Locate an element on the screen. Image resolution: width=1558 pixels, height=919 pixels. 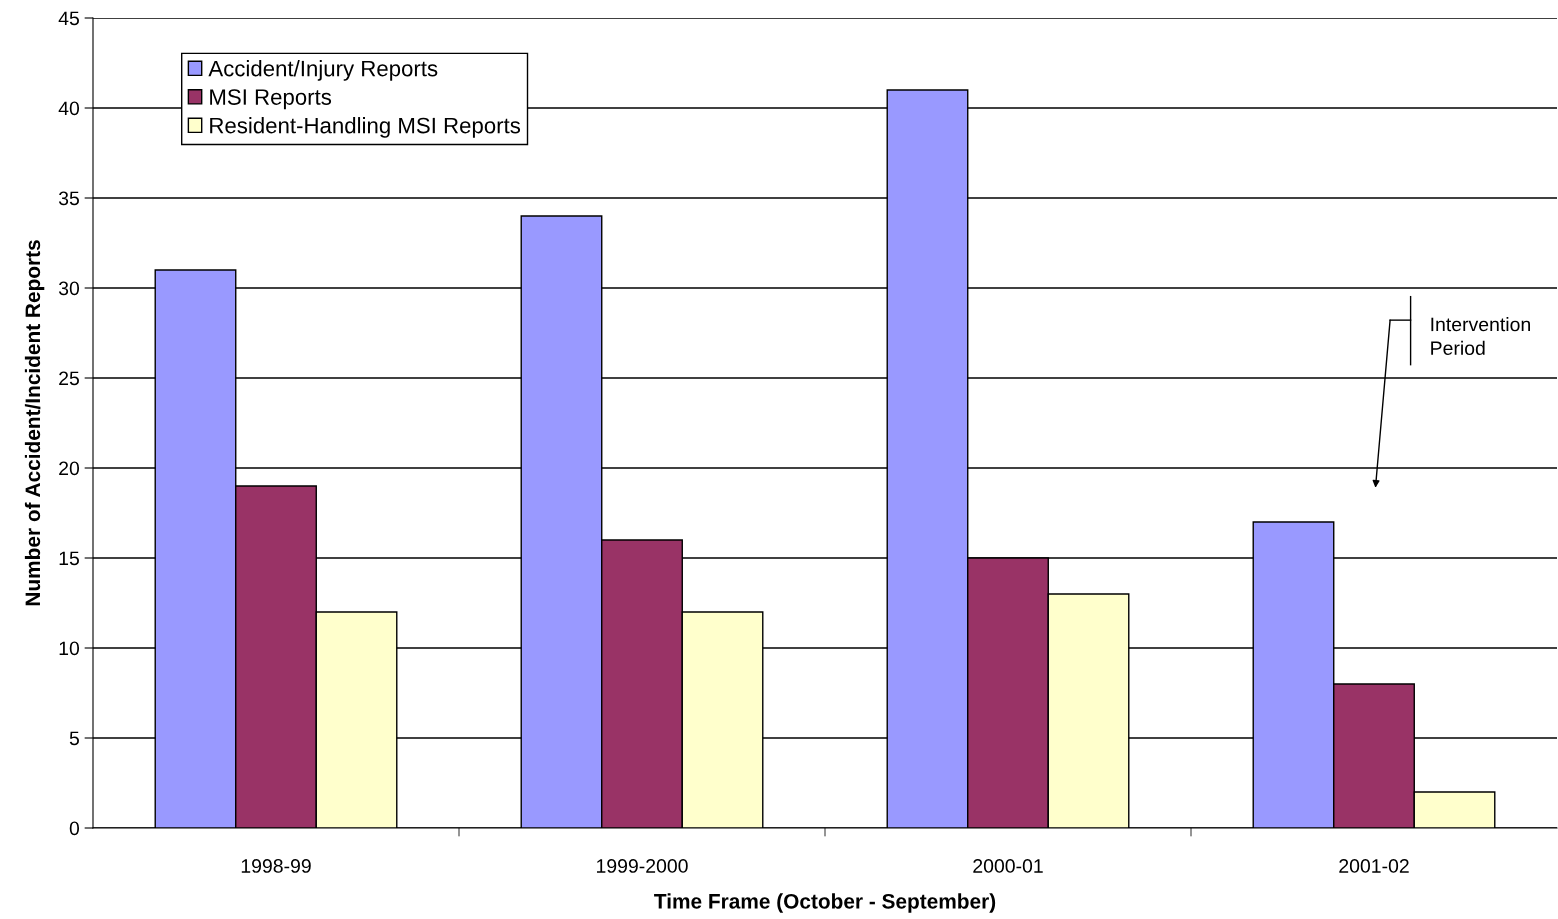
y-tick-label: 10 is located at coordinates (69, 648).